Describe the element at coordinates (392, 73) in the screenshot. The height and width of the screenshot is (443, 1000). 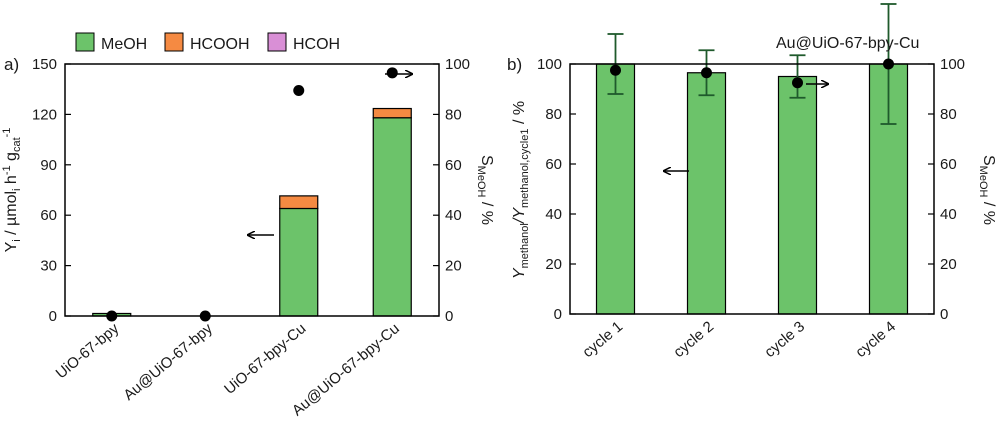
I see `selectivity-point-au-uio-67-bpy-cu` at that location.